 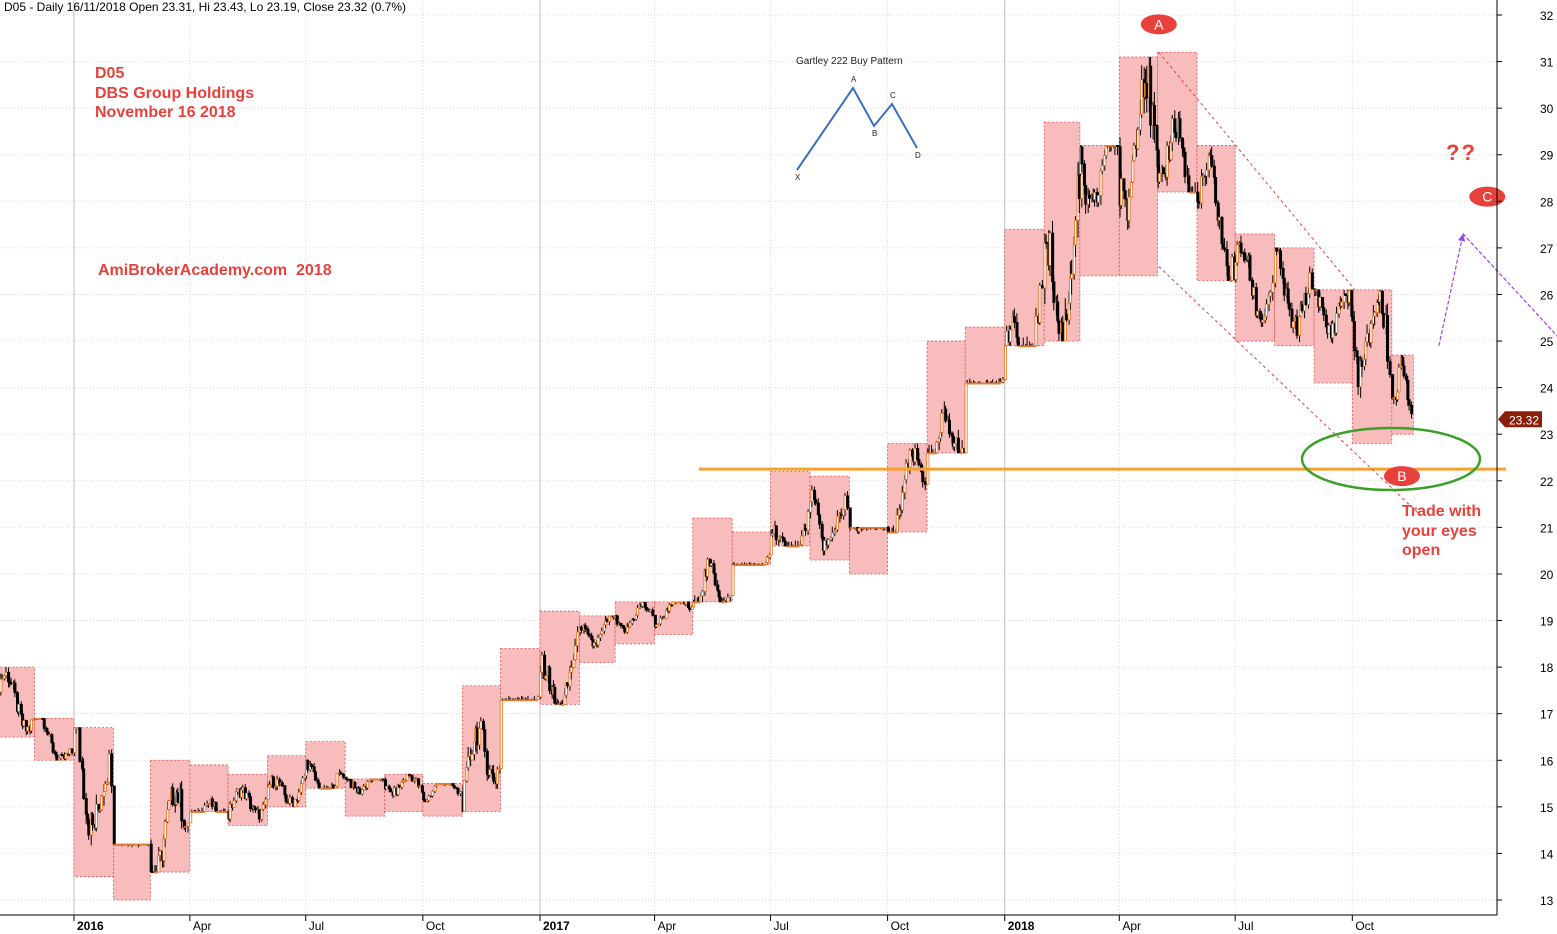 What do you see at coordinates (1421, 550) in the screenshot?
I see `trade-note-line-3: open` at bounding box center [1421, 550].